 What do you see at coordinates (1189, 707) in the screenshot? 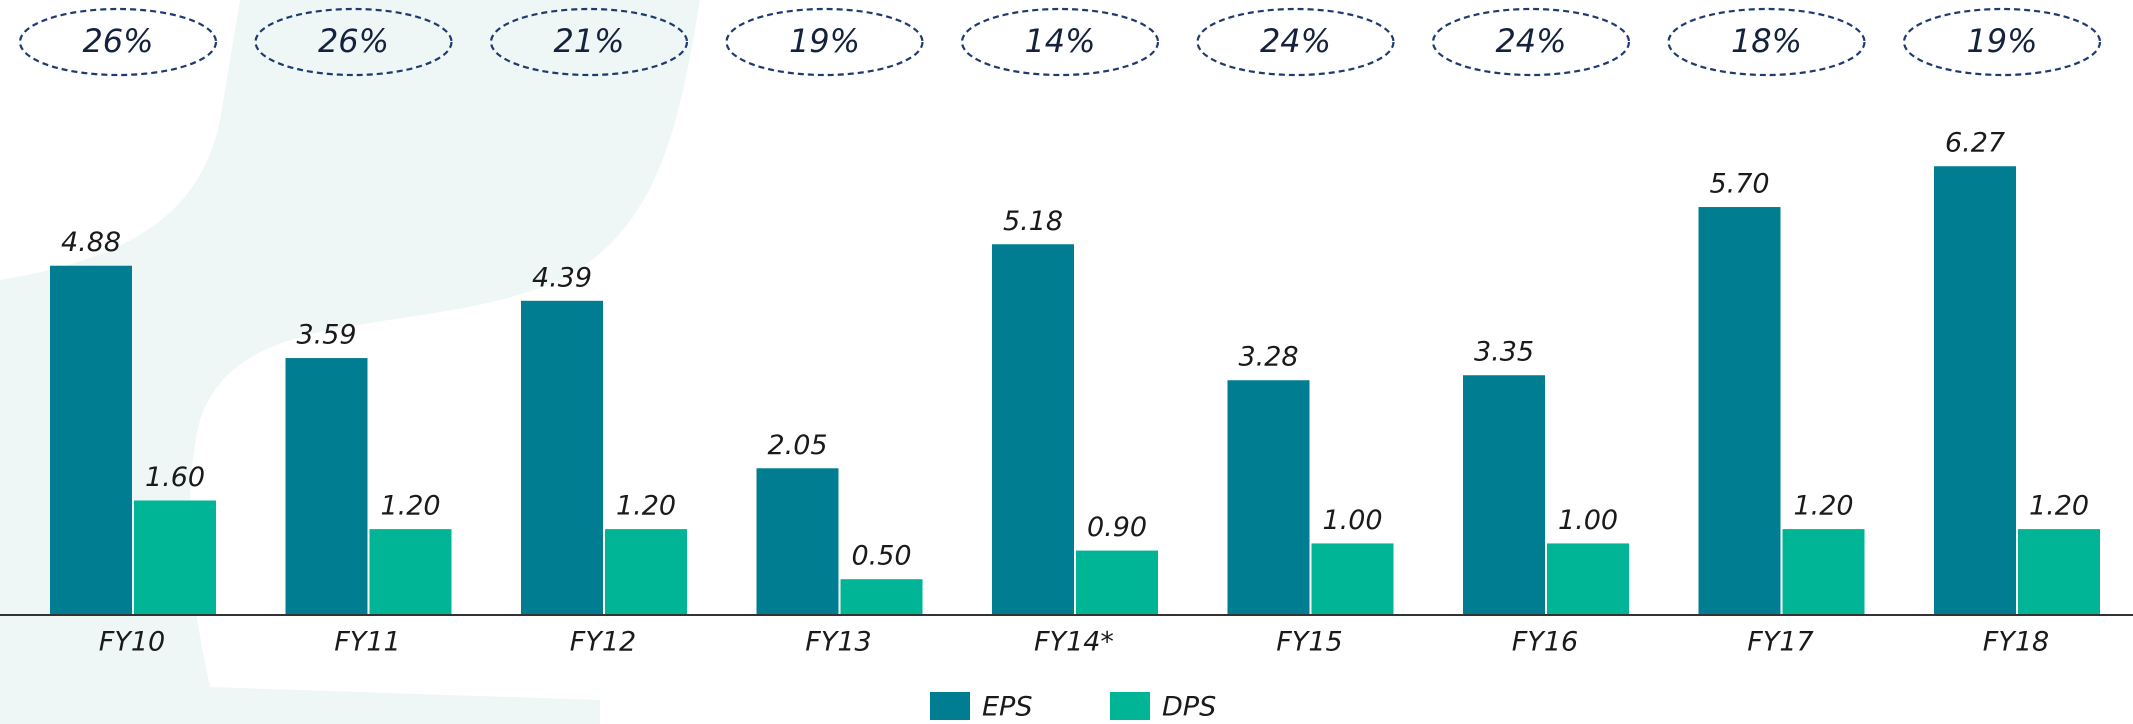
I see `legend-label: DPS` at bounding box center [1189, 707].